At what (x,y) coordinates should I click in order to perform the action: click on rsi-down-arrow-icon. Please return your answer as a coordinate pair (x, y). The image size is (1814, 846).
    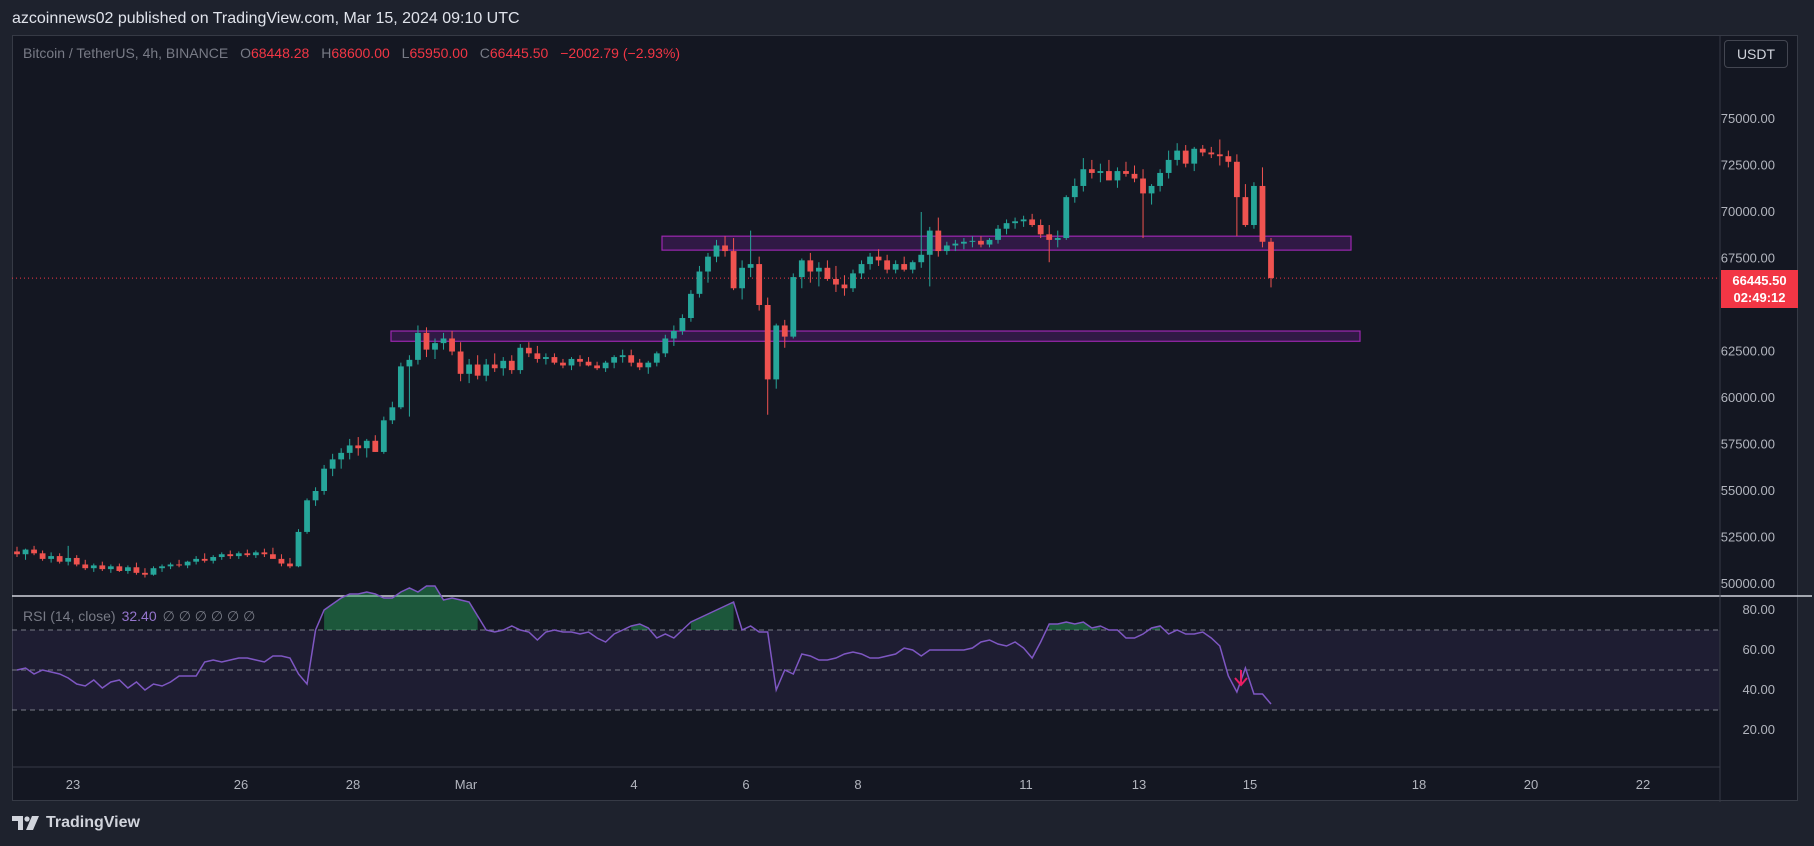
    Looking at the image, I should click on (1241, 678).